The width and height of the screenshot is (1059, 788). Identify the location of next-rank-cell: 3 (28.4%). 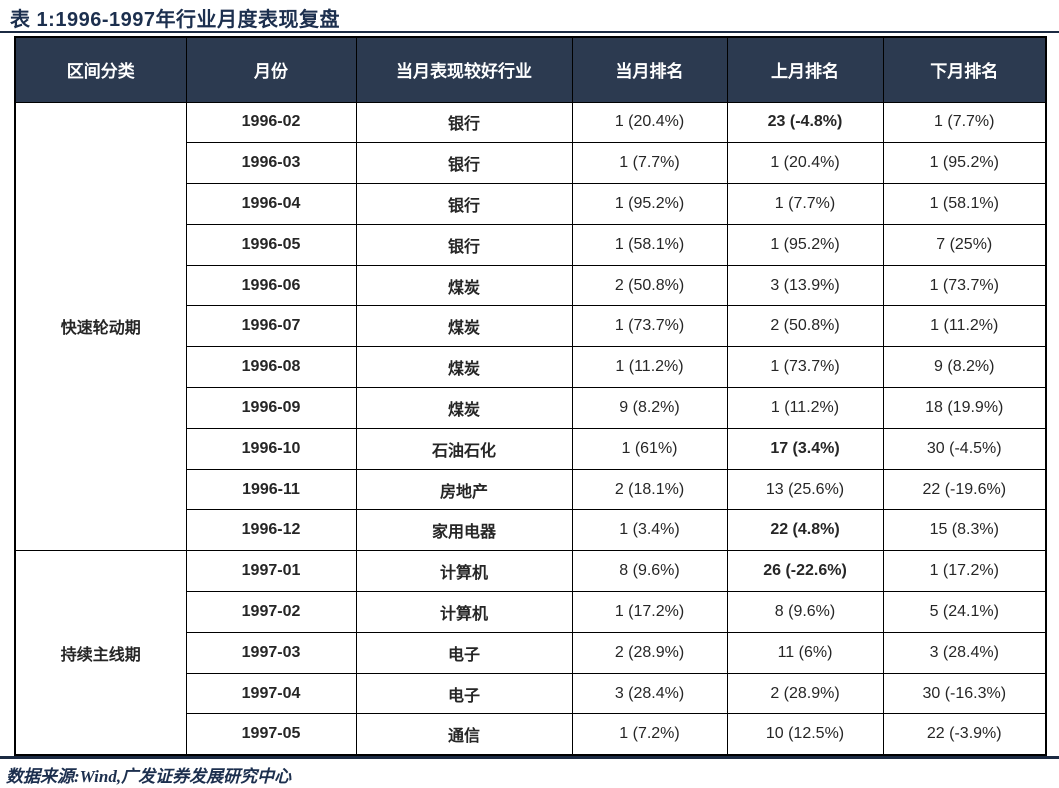
(964, 652).